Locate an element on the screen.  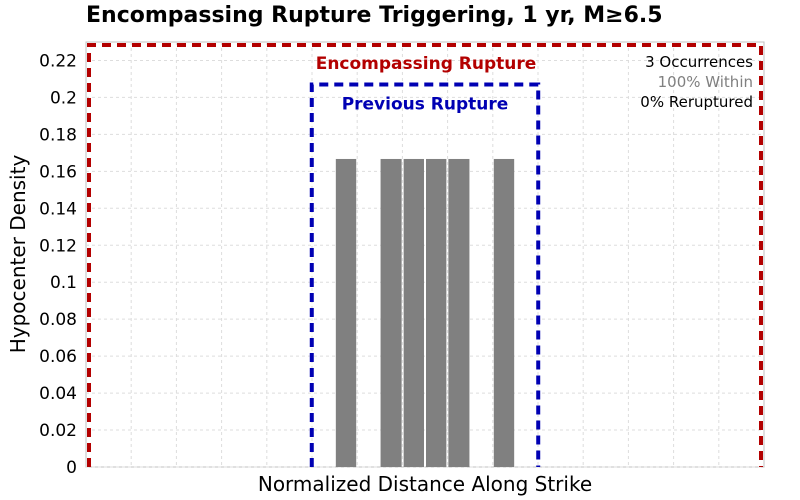
y-tick-label: 0.08 is located at coordinates (58, 320).